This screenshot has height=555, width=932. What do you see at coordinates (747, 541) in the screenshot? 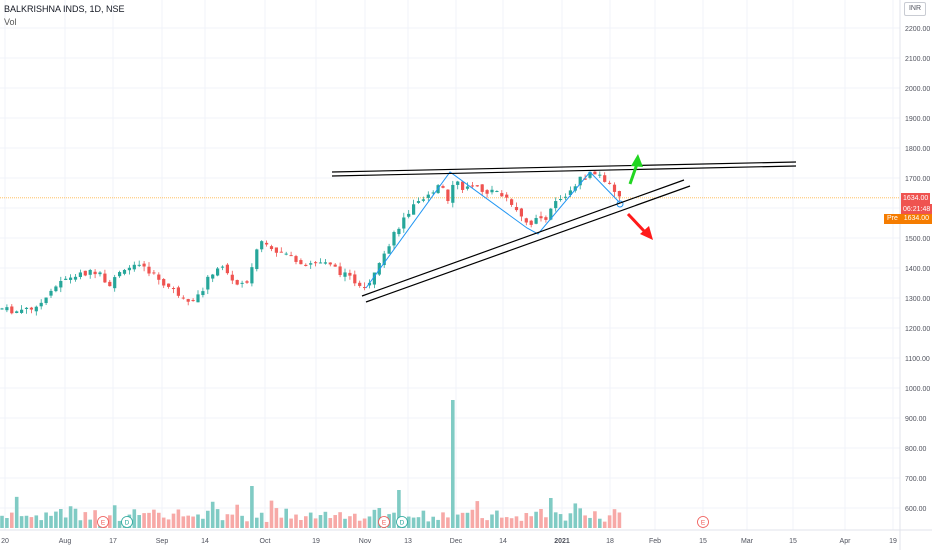
I see `time-label: Mar` at bounding box center [747, 541].